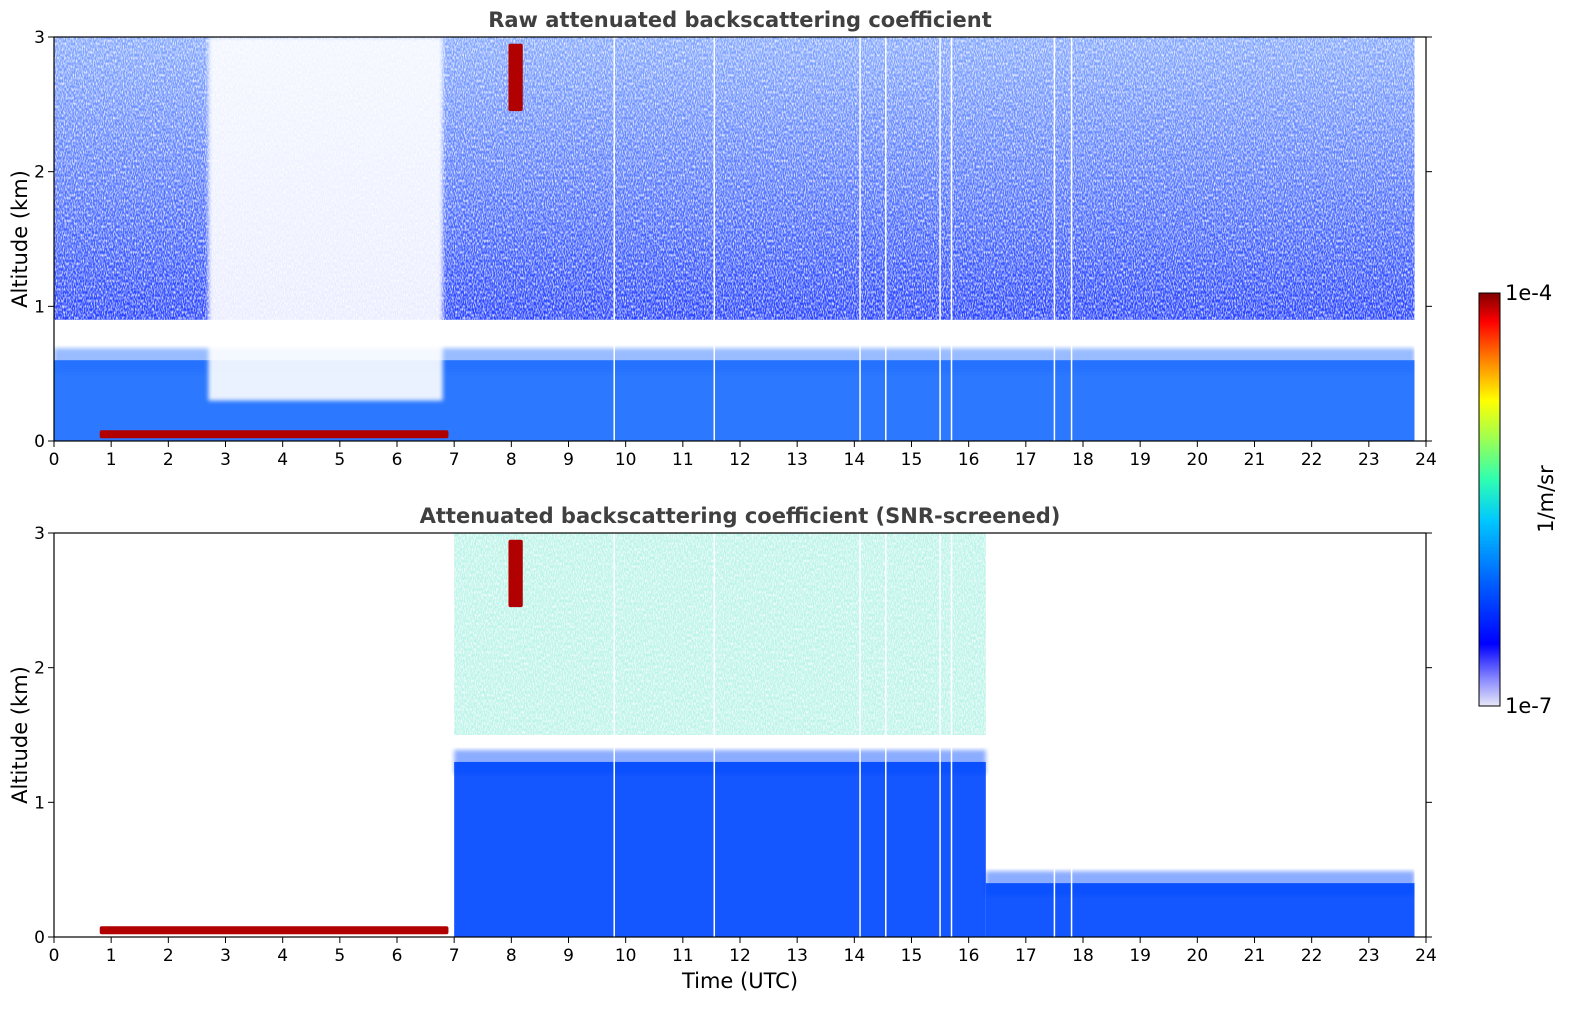 The height and width of the screenshot is (1020, 1595). Describe the element at coordinates (720, 849) in the screenshot. I see `backscatter-layer` at that location.